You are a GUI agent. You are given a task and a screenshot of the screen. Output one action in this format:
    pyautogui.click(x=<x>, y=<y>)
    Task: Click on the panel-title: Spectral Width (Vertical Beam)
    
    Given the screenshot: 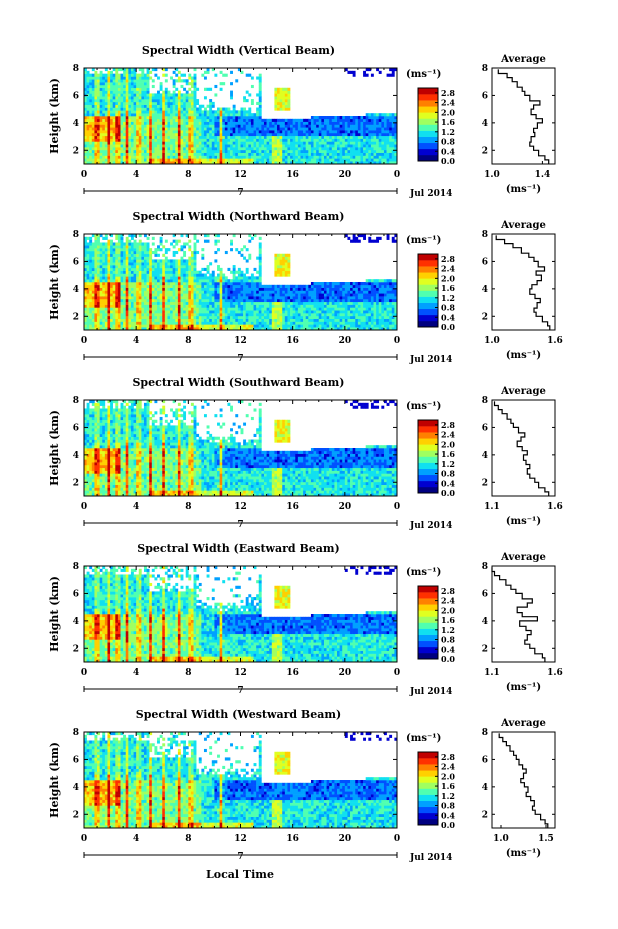 What is the action you would take?
    pyautogui.click(x=238, y=50)
    